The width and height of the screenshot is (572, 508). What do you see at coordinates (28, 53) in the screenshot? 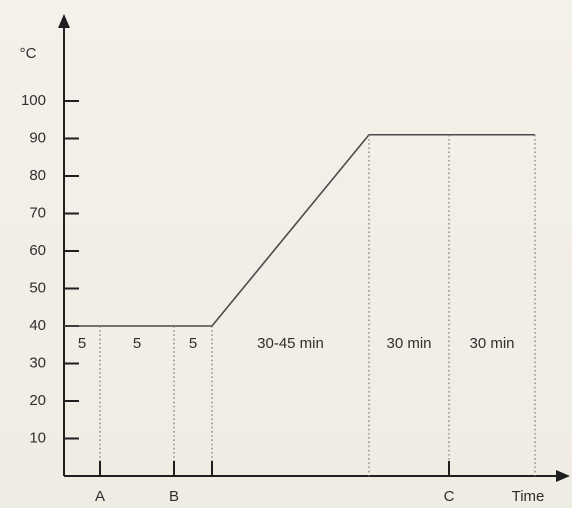
I see `y-axis-title: °C` at bounding box center [28, 53].